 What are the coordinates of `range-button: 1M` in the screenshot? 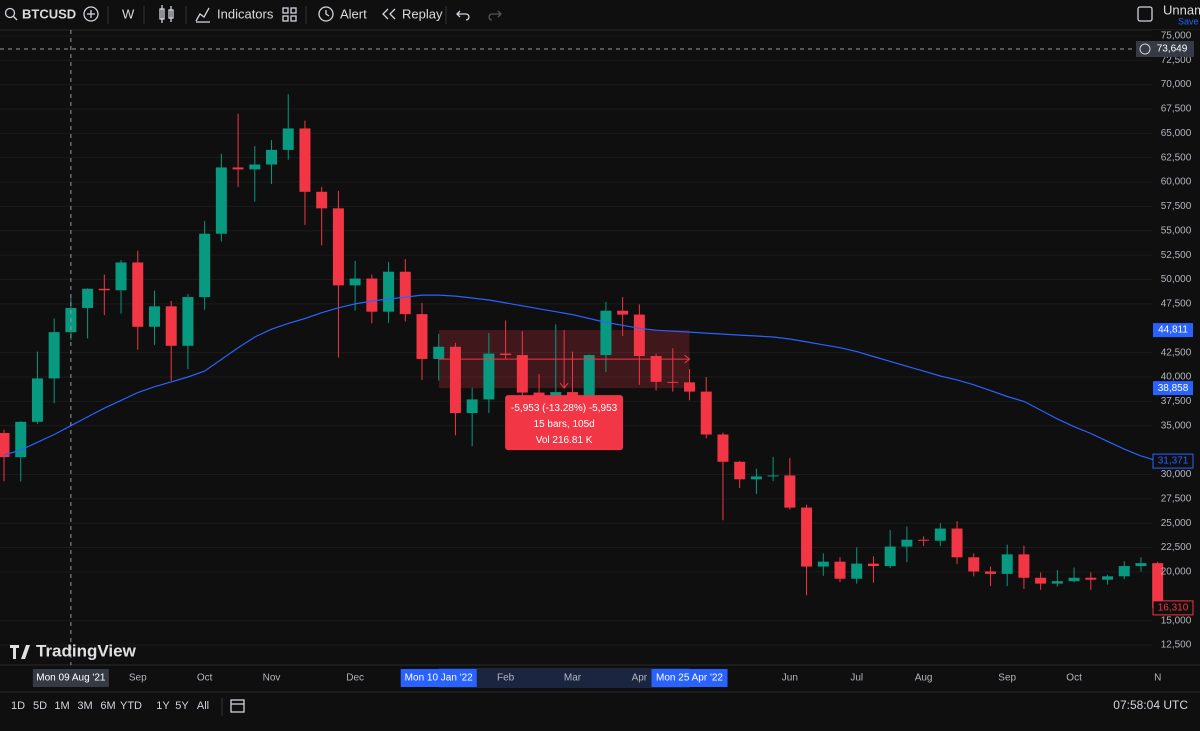 It's located at (61, 706).